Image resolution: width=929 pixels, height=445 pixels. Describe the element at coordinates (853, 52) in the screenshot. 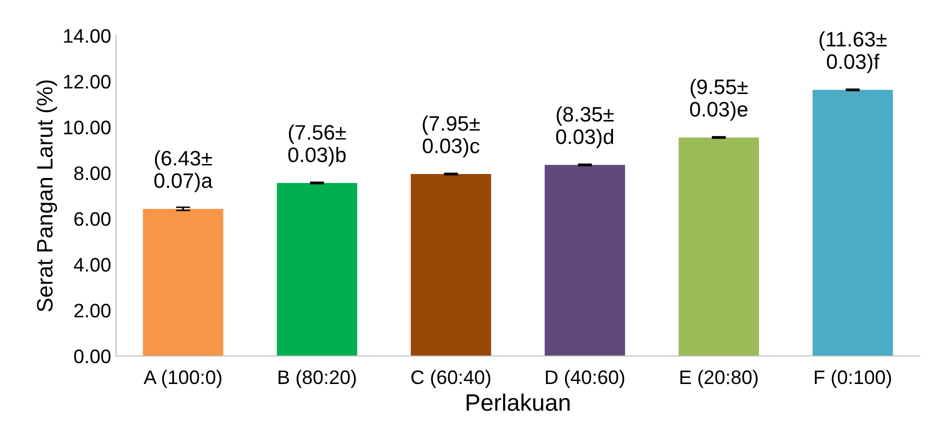

I see `data-label: (11.63± 0.03)f` at that location.